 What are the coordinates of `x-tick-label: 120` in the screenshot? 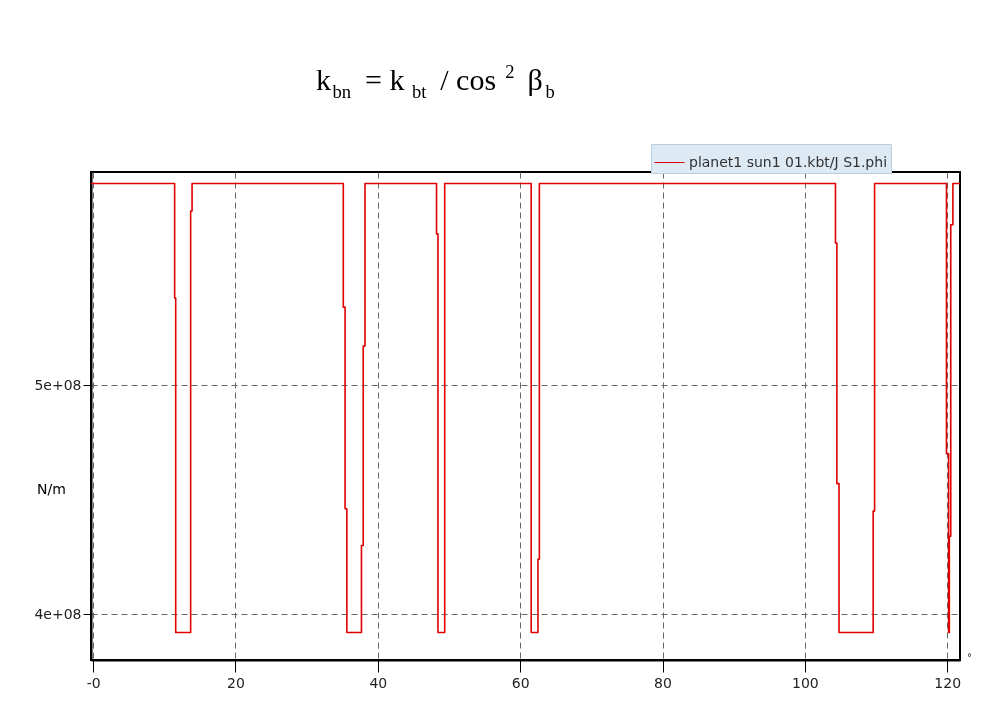 It's located at (948, 682).